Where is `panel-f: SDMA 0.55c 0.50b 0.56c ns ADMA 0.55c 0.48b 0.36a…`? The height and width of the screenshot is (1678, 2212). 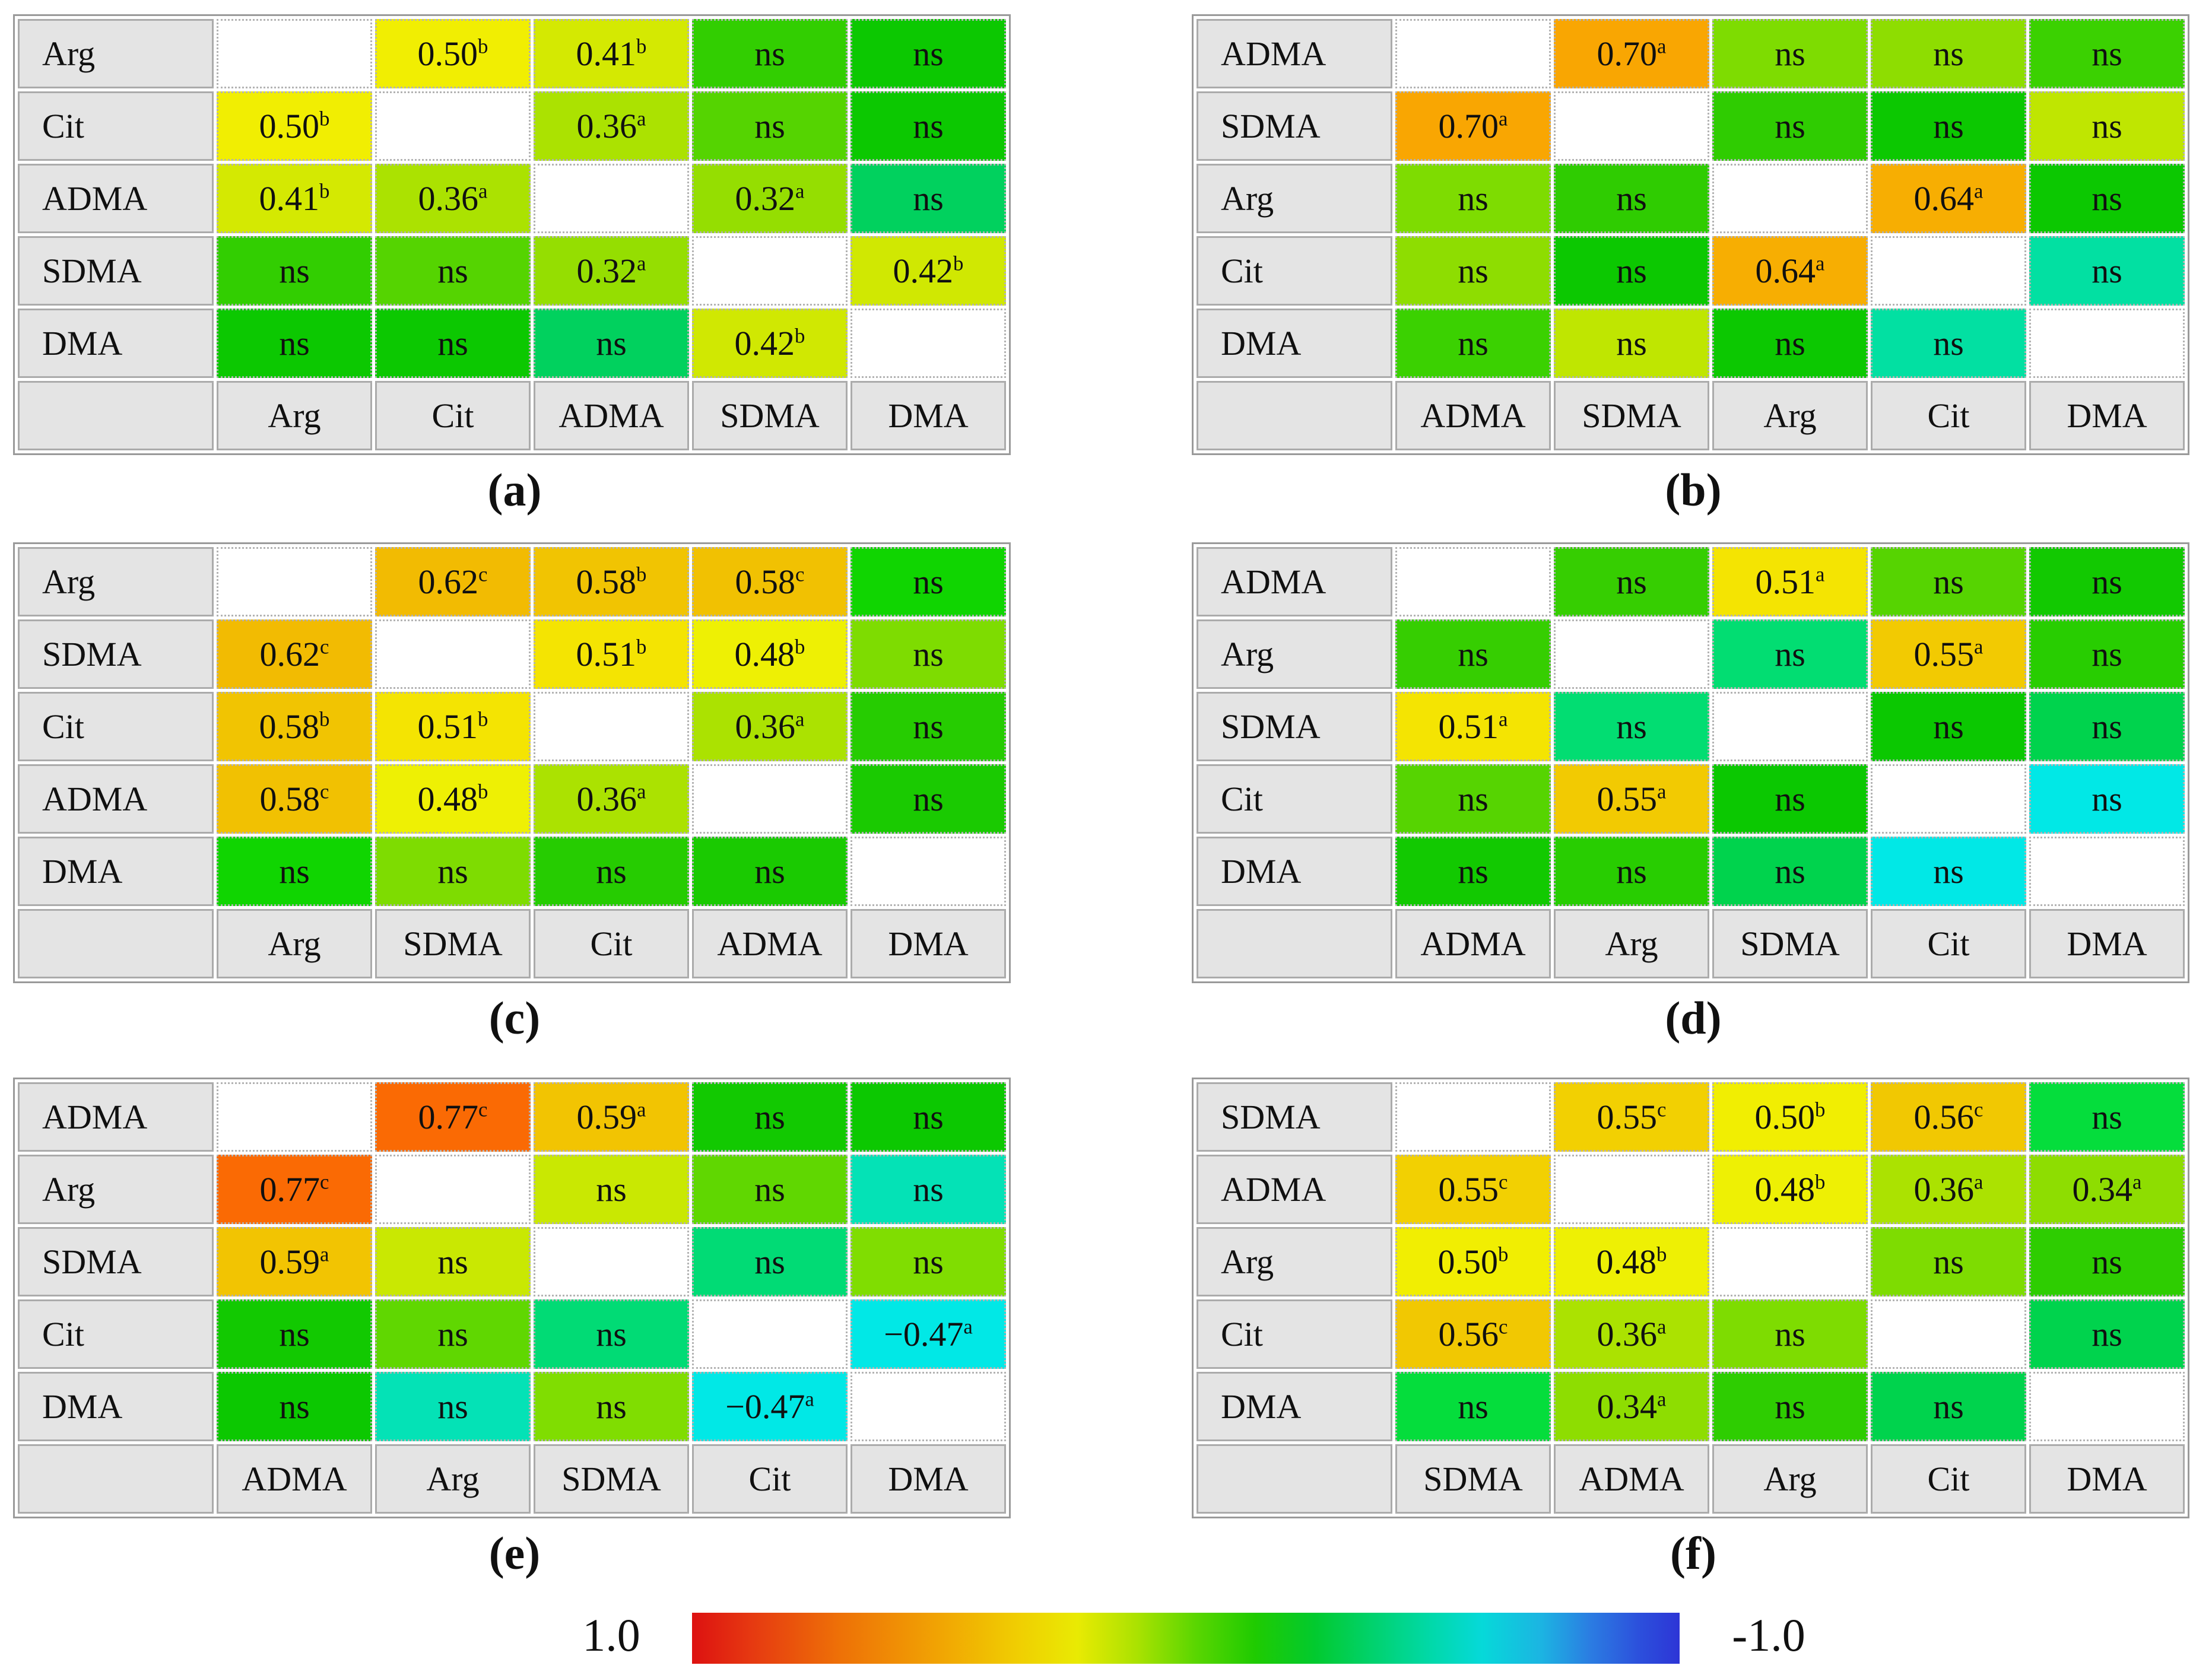 panel-f: SDMA 0.55c 0.50b 0.56c ns ADMA 0.55c 0.48b 0.36a… is located at coordinates (1693, 1329).